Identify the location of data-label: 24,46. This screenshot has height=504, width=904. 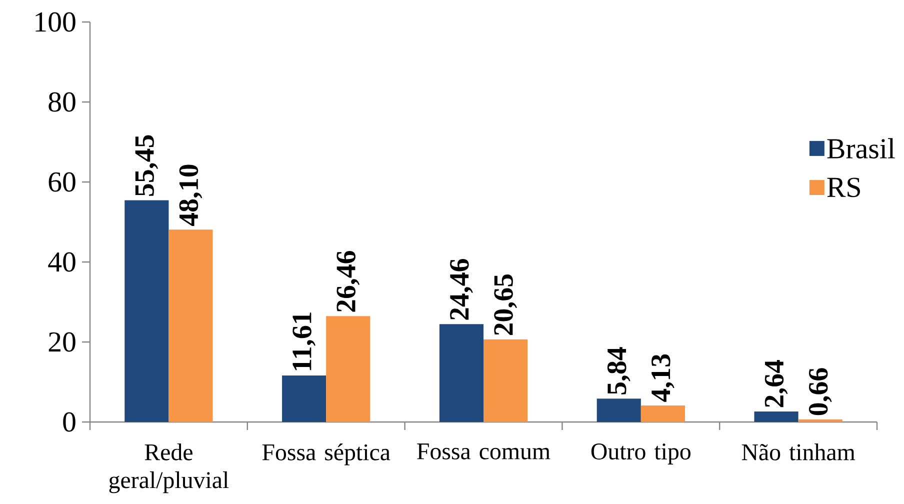
(461, 289).